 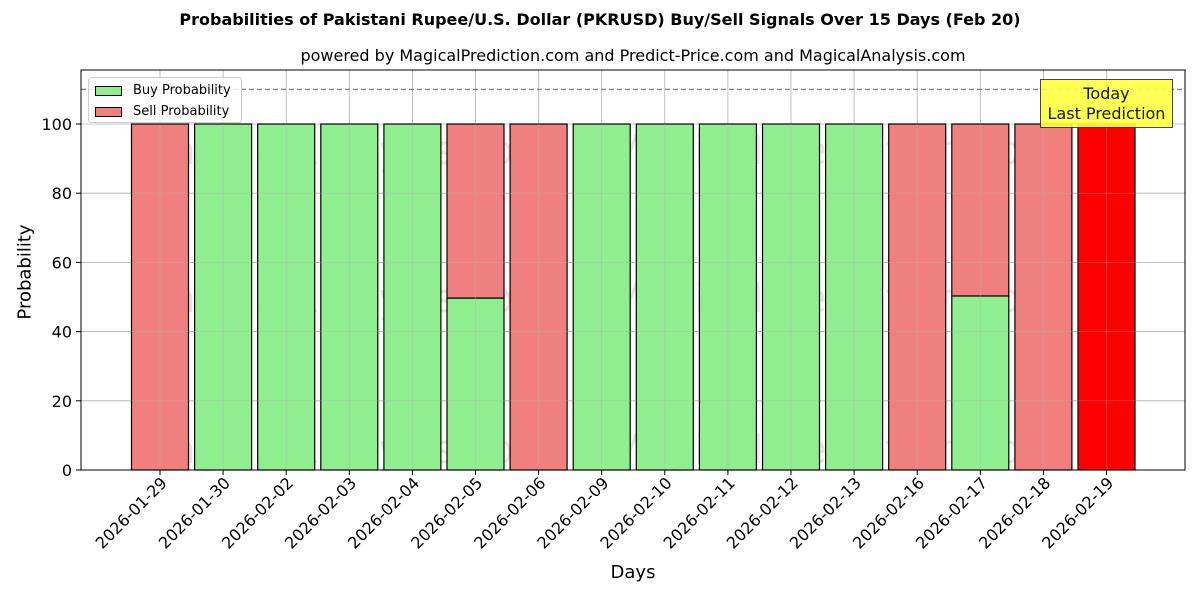 I want to click on y-tick-label: 100, so click(x=56, y=124).